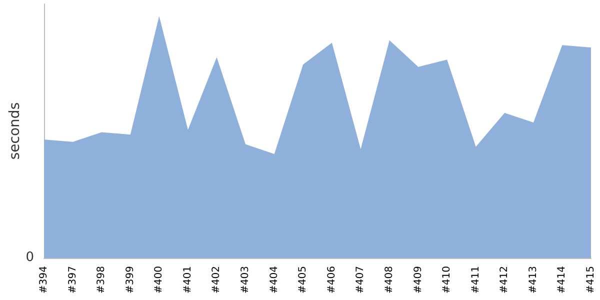 The height and width of the screenshot is (300, 600). What do you see at coordinates (303, 280) in the screenshot?
I see `x-tick-label: #405` at bounding box center [303, 280].